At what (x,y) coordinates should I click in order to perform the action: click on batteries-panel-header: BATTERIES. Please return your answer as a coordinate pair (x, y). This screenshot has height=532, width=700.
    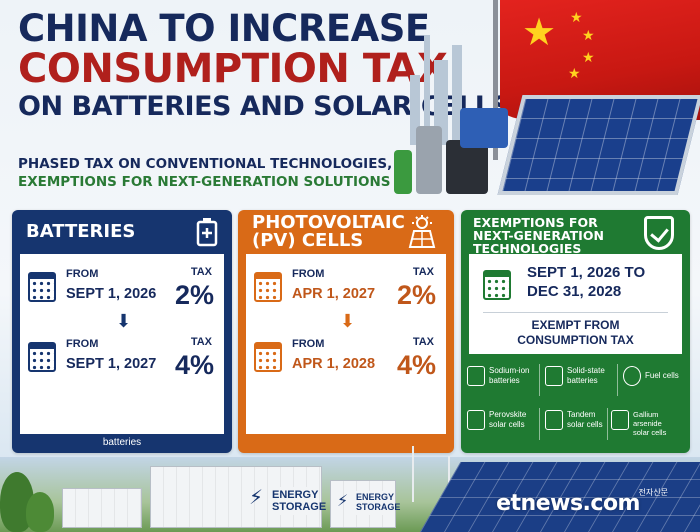
    Looking at the image, I should click on (122, 232).